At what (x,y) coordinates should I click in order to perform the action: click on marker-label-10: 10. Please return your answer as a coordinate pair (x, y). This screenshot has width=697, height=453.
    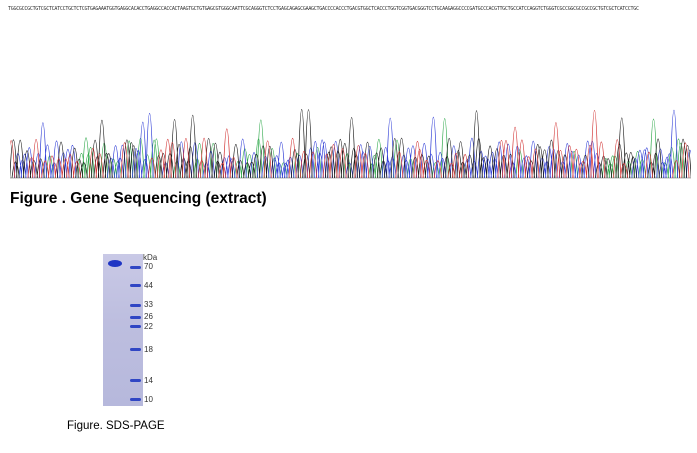
    Looking at the image, I should click on (148, 399).